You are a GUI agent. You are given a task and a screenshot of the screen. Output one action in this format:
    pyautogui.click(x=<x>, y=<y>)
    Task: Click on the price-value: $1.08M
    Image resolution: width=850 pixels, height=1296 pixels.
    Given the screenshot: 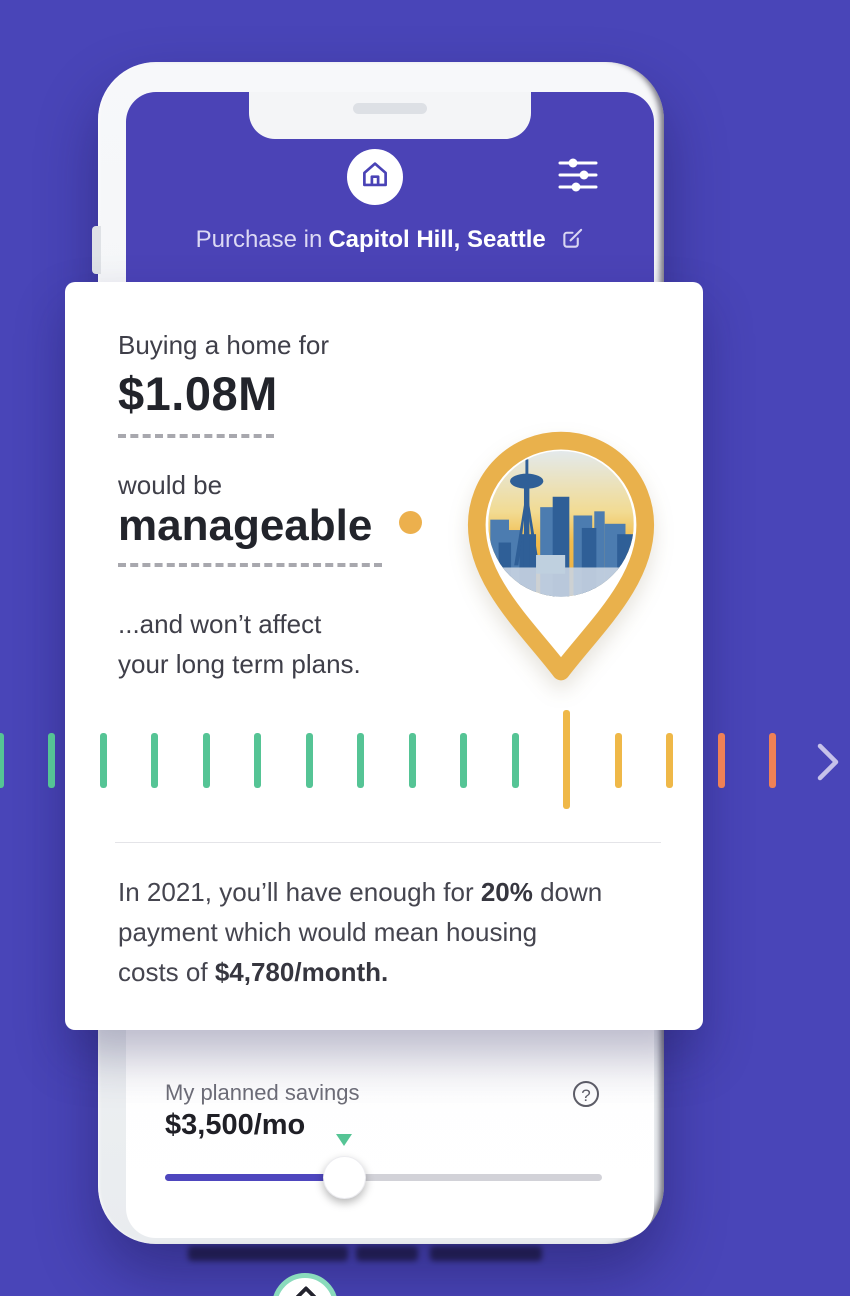 What is the action you would take?
    pyautogui.click(x=198, y=393)
    